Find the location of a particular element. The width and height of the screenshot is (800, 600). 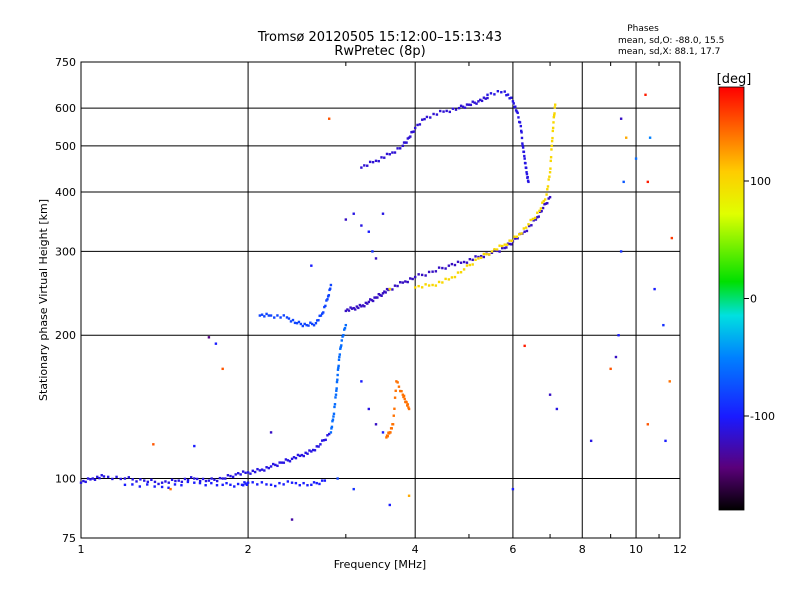

x-axis-label: Frequency [MHz] is located at coordinates (380, 564).